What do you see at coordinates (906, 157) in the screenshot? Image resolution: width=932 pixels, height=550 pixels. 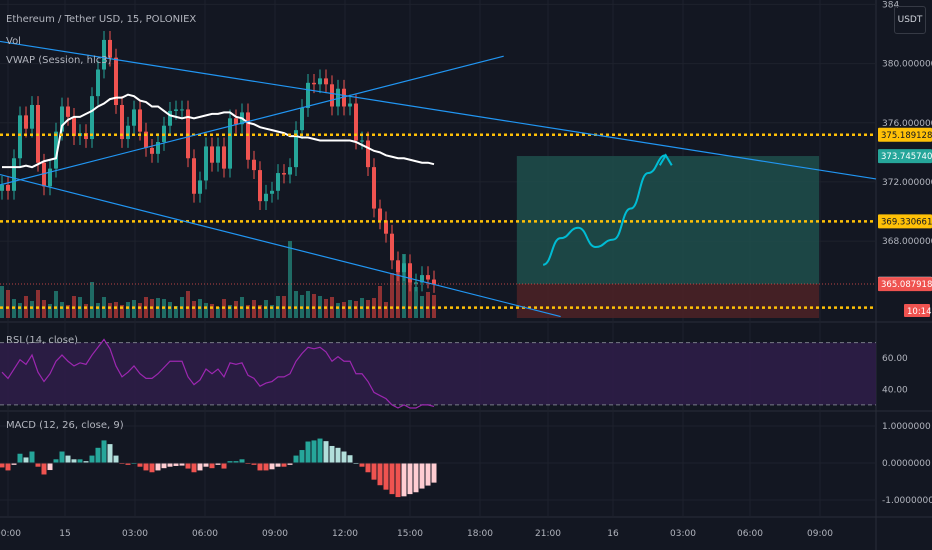 I see `price-label-text: 373.74574045` at bounding box center [906, 157].